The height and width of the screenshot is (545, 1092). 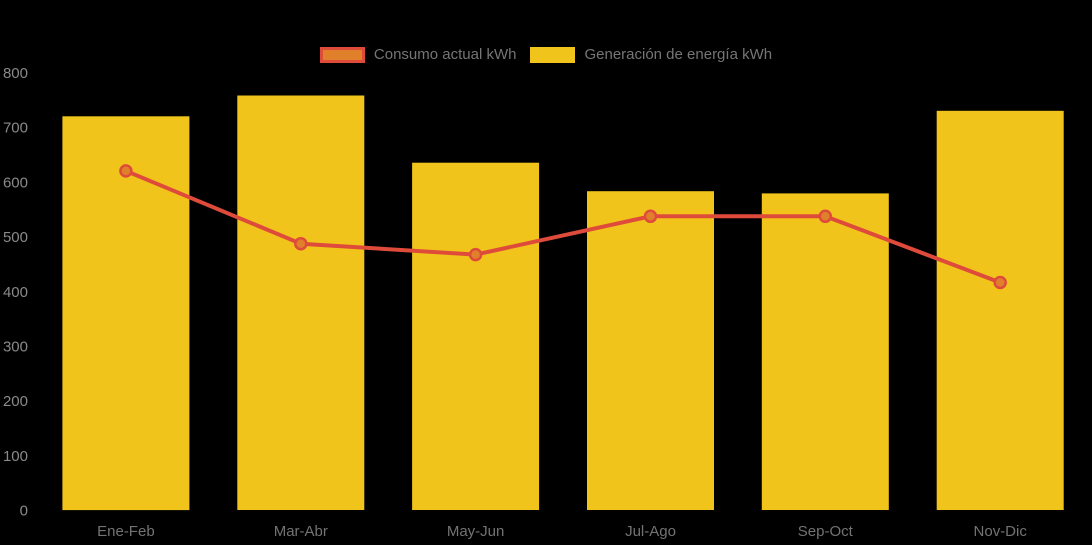 What do you see at coordinates (650, 531) in the screenshot?
I see `x-category-label-jul-ago: Jul-Ago` at bounding box center [650, 531].